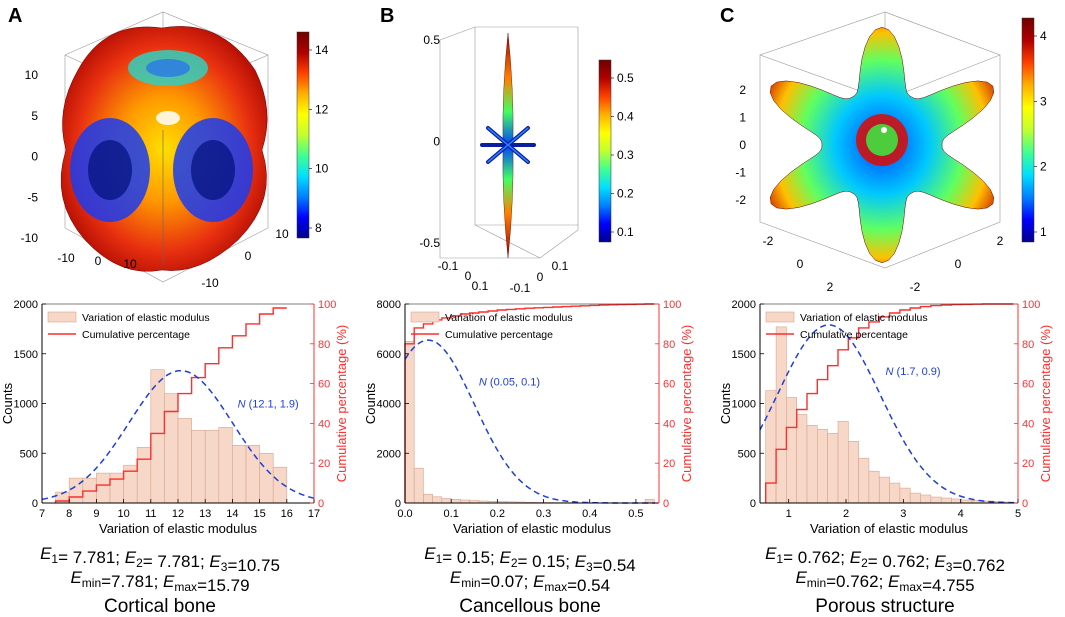 The height and width of the screenshot is (617, 1065). What do you see at coordinates (949, 567) in the screenshot?
I see `subscript: 3` at bounding box center [949, 567].